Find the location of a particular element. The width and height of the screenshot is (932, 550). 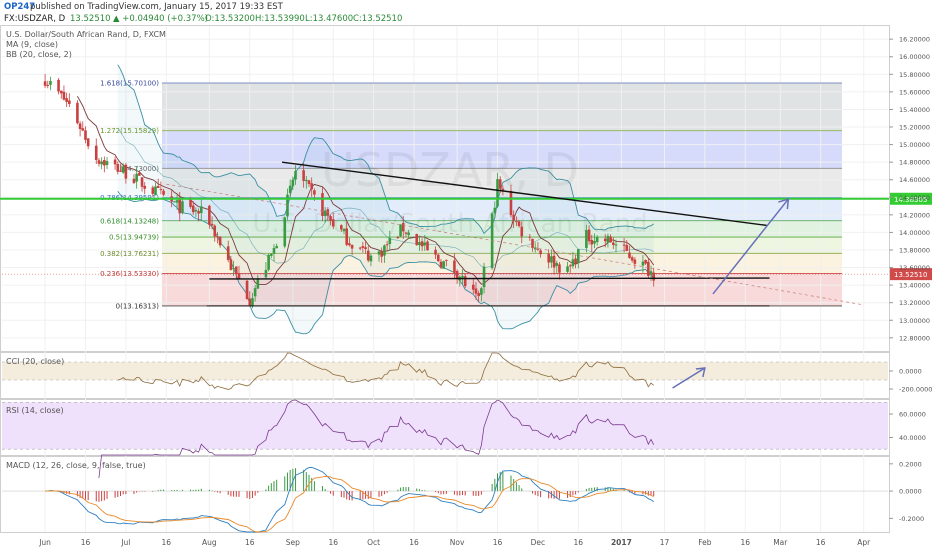

time-axis-label: Dec is located at coordinates (538, 542).